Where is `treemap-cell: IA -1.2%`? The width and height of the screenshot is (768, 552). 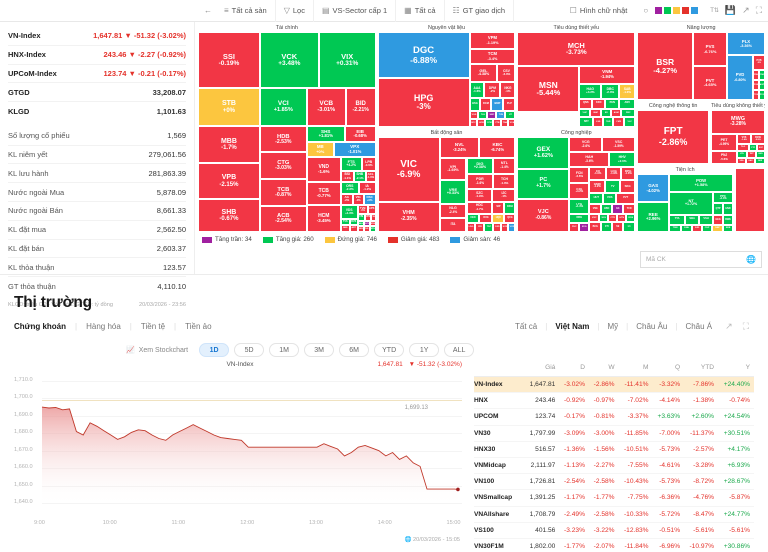 treemap-cell: IA -1.2% is located at coordinates (367, 188).